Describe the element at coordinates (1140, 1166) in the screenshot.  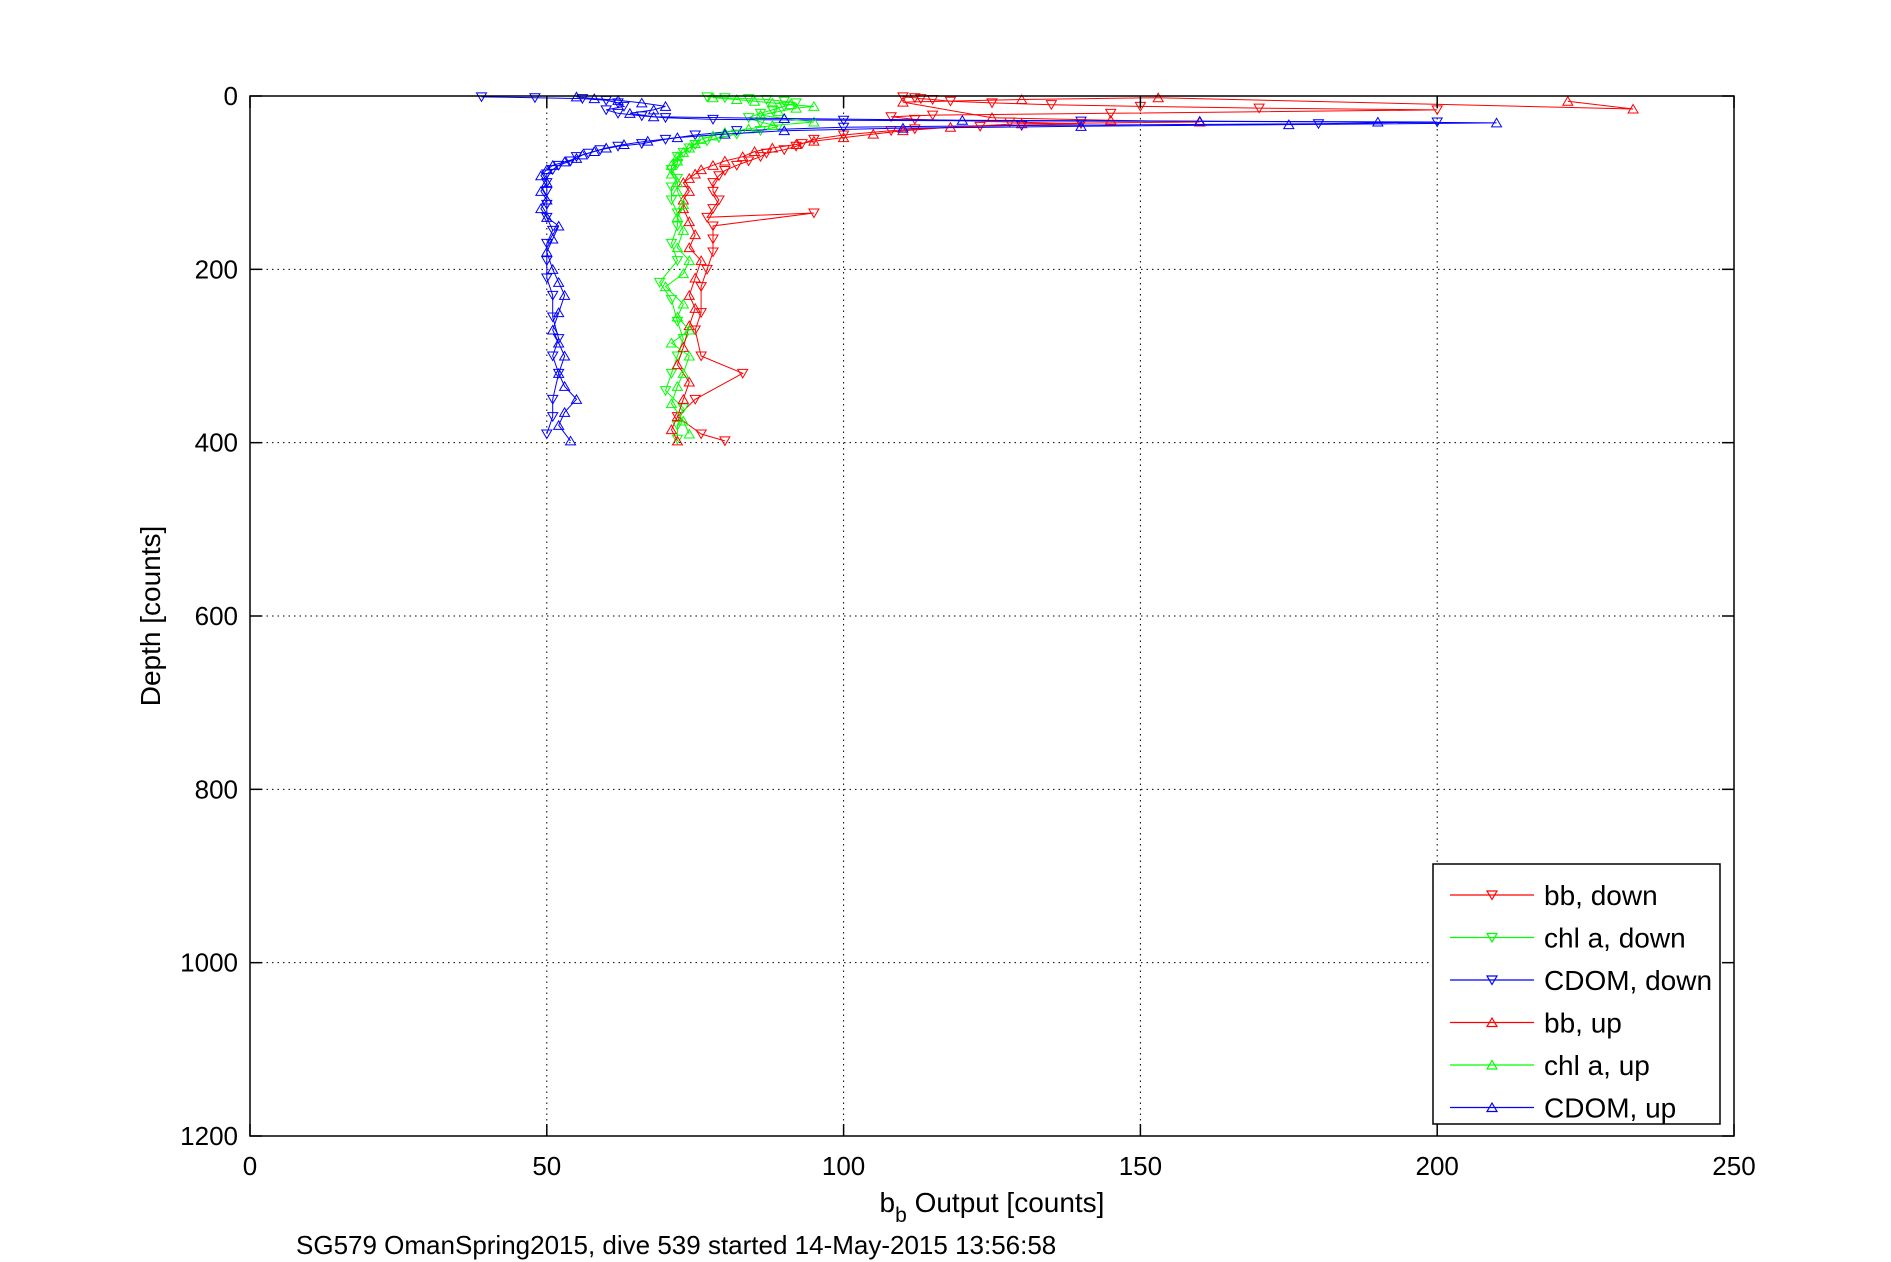
I see `x-tick-label: 150` at that location.